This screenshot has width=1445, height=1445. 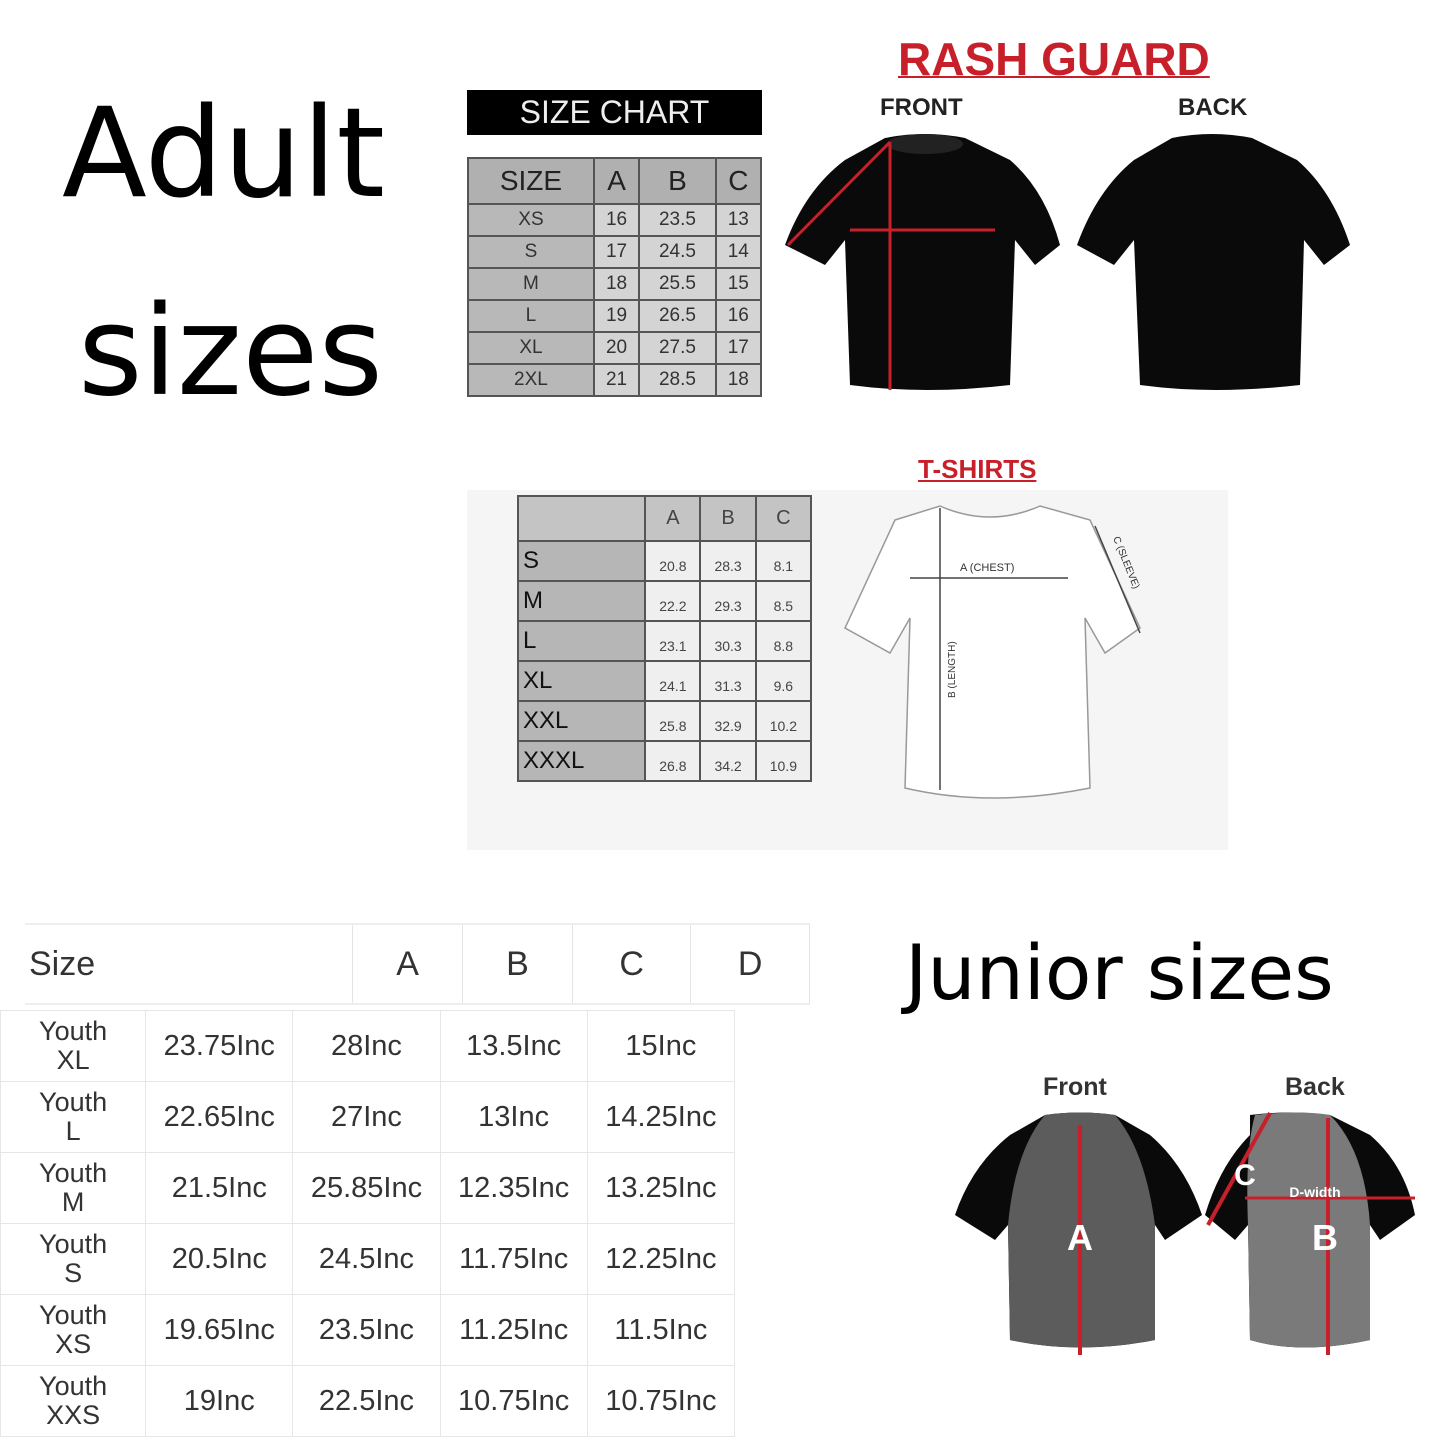 What do you see at coordinates (677, 348) in the screenshot?
I see `value-cell: 27.5` at bounding box center [677, 348].